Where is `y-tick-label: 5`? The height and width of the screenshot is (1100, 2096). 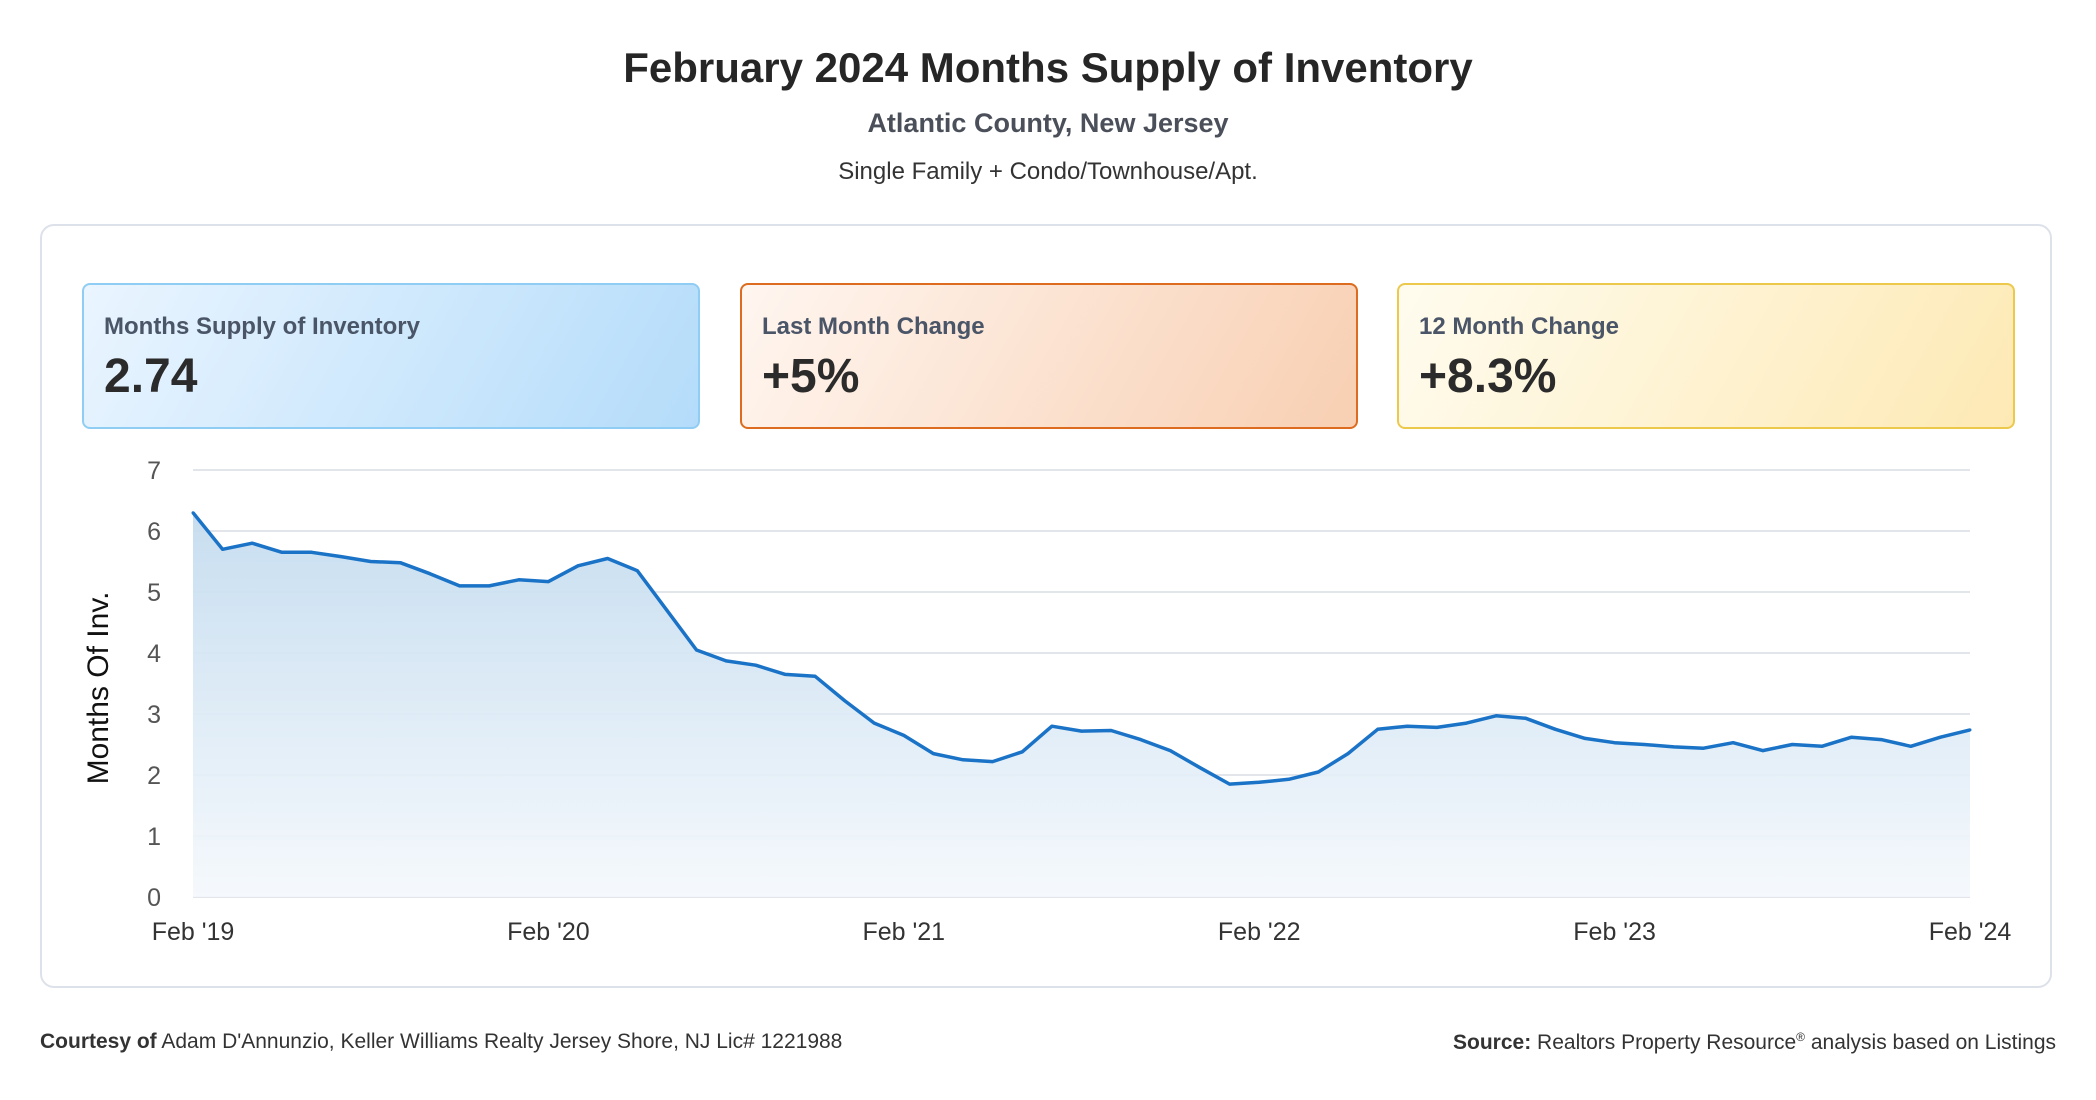
y-tick-label: 5 is located at coordinates (154, 593).